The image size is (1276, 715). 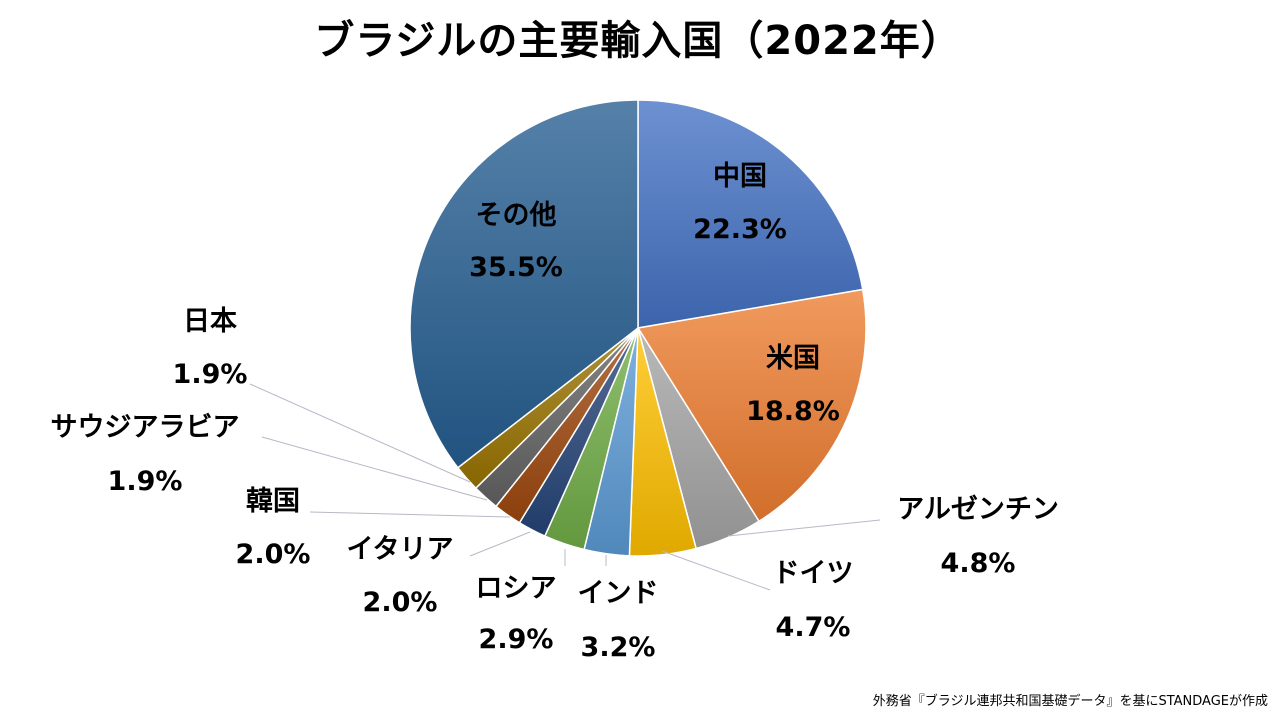 What do you see at coordinates (978, 509) in the screenshot?
I see `slice-3-name-label: アルゼンチン` at bounding box center [978, 509].